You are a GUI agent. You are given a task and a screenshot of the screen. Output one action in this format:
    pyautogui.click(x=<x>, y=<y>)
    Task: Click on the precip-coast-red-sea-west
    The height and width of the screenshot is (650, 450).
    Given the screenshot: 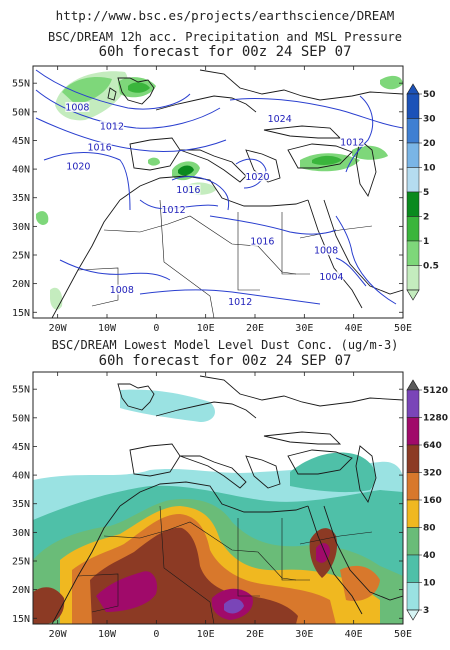 What is the action you would take?
    pyautogui.click(x=335, y=254)
    